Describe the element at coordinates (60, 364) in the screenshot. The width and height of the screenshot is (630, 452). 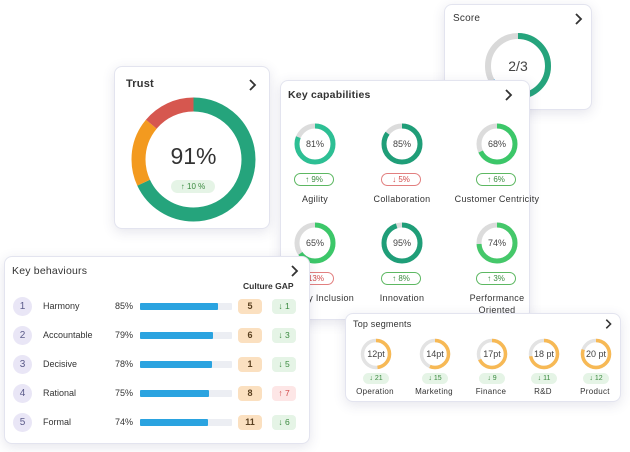
I see `behaviour-name: Decisive` at that location.